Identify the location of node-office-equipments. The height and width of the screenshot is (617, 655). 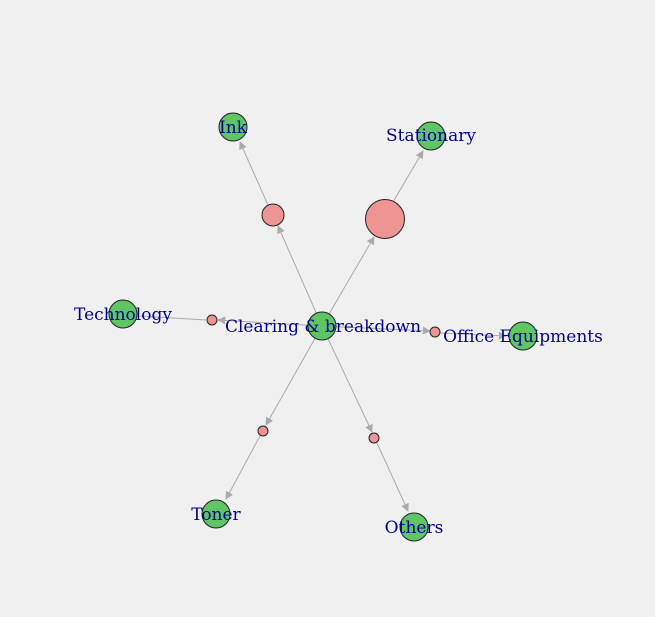
(523, 336).